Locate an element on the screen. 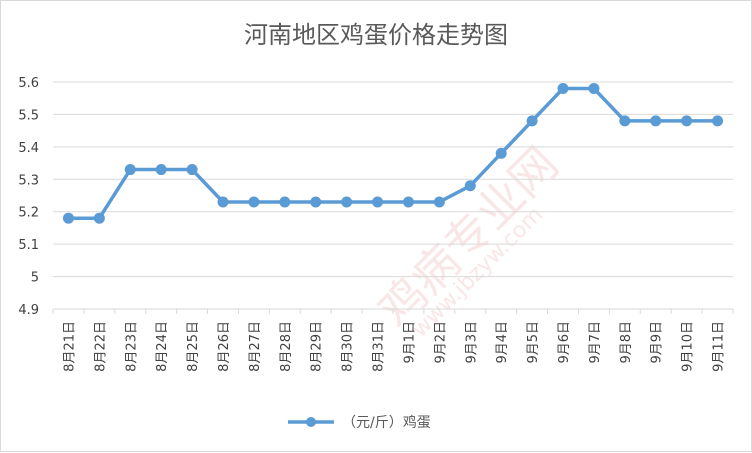 The image size is (752, 453). x-tick-label: 8月28日 is located at coordinates (286, 346).